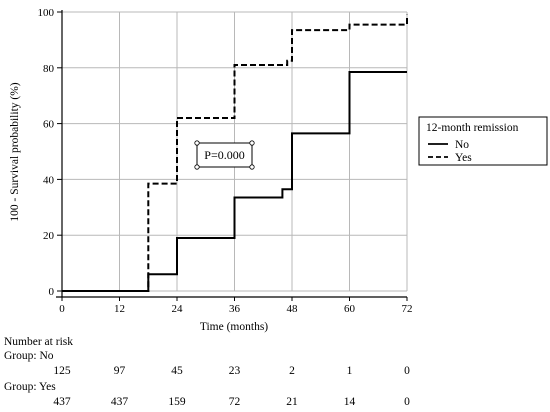  I want to click on p-value-box, so click(224, 155).